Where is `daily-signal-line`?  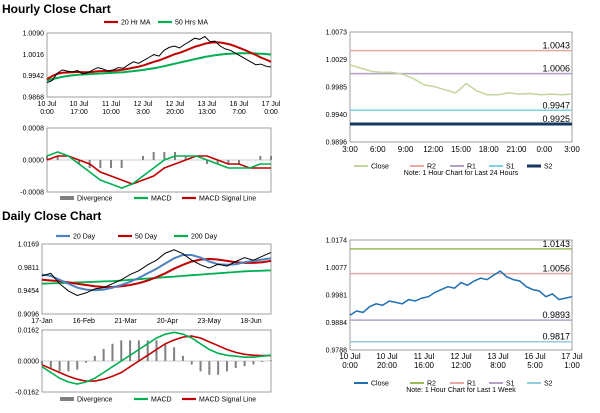
daily-signal-line is located at coordinates (156, 358).